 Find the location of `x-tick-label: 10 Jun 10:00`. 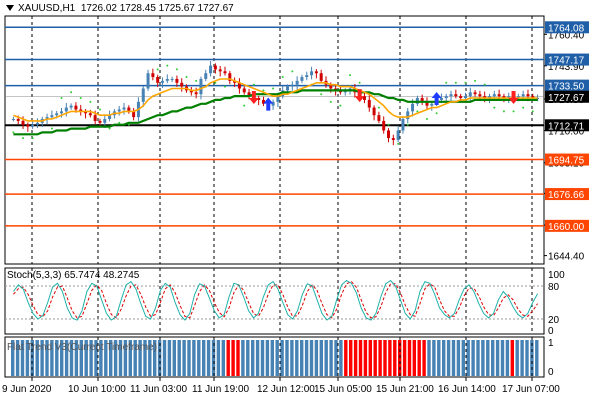

x-tick-label: 10 Jun 10:00 is located at coordinates (97, 389).